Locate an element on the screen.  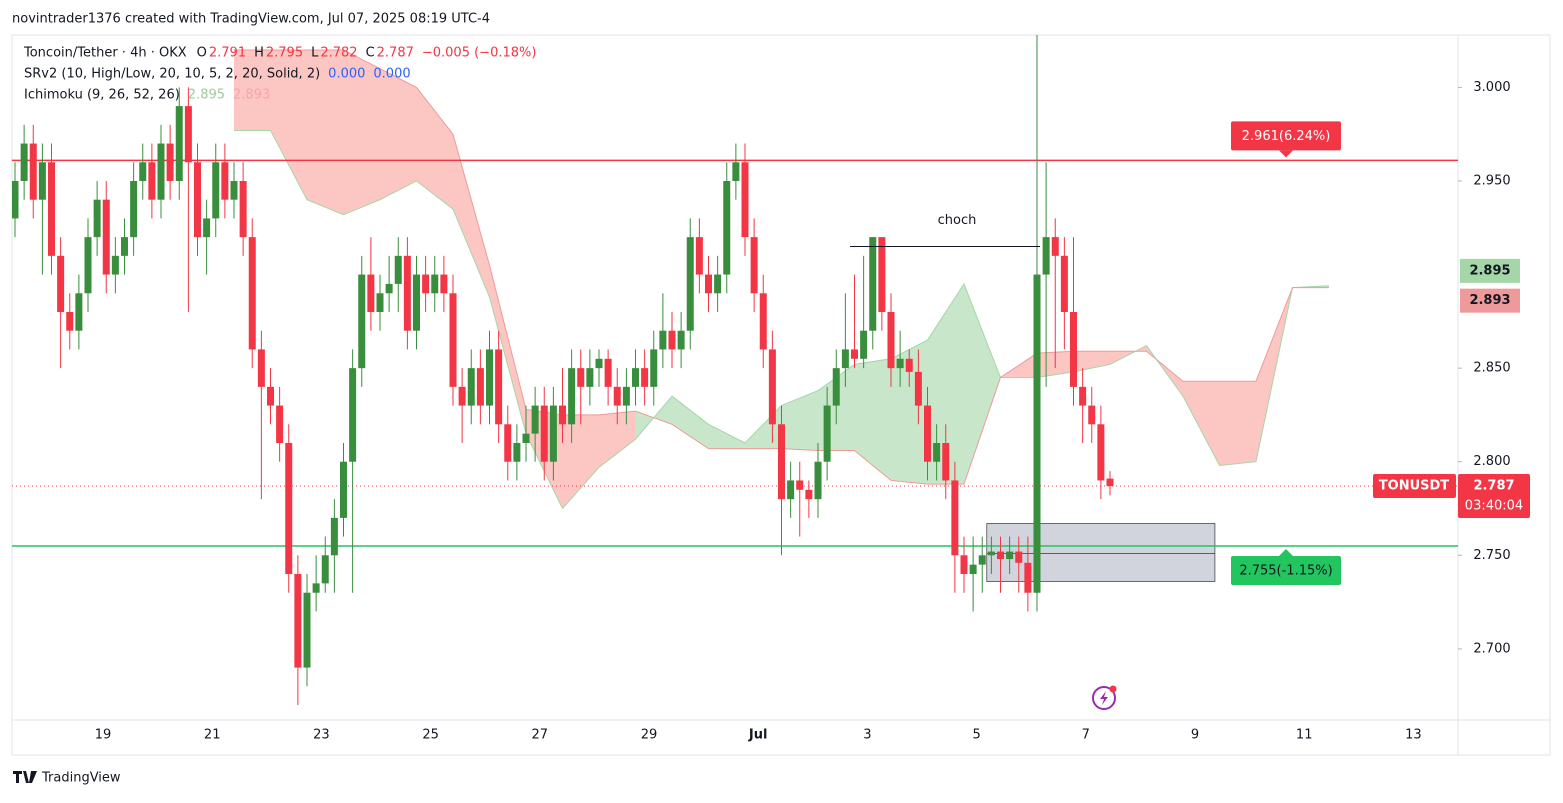
y-tick-label: 2.800 is located at coordinates (1491, 461).